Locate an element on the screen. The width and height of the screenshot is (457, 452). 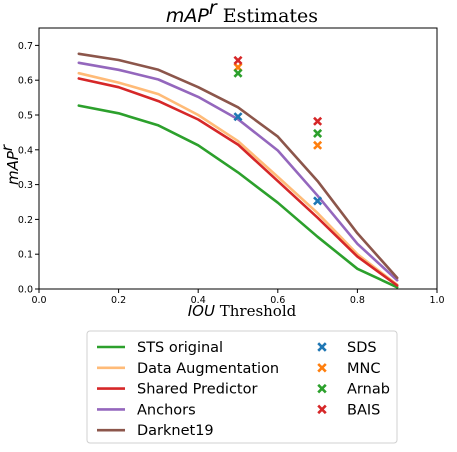
y-tick-label: 0.7 is located at coordinates (25, 46).